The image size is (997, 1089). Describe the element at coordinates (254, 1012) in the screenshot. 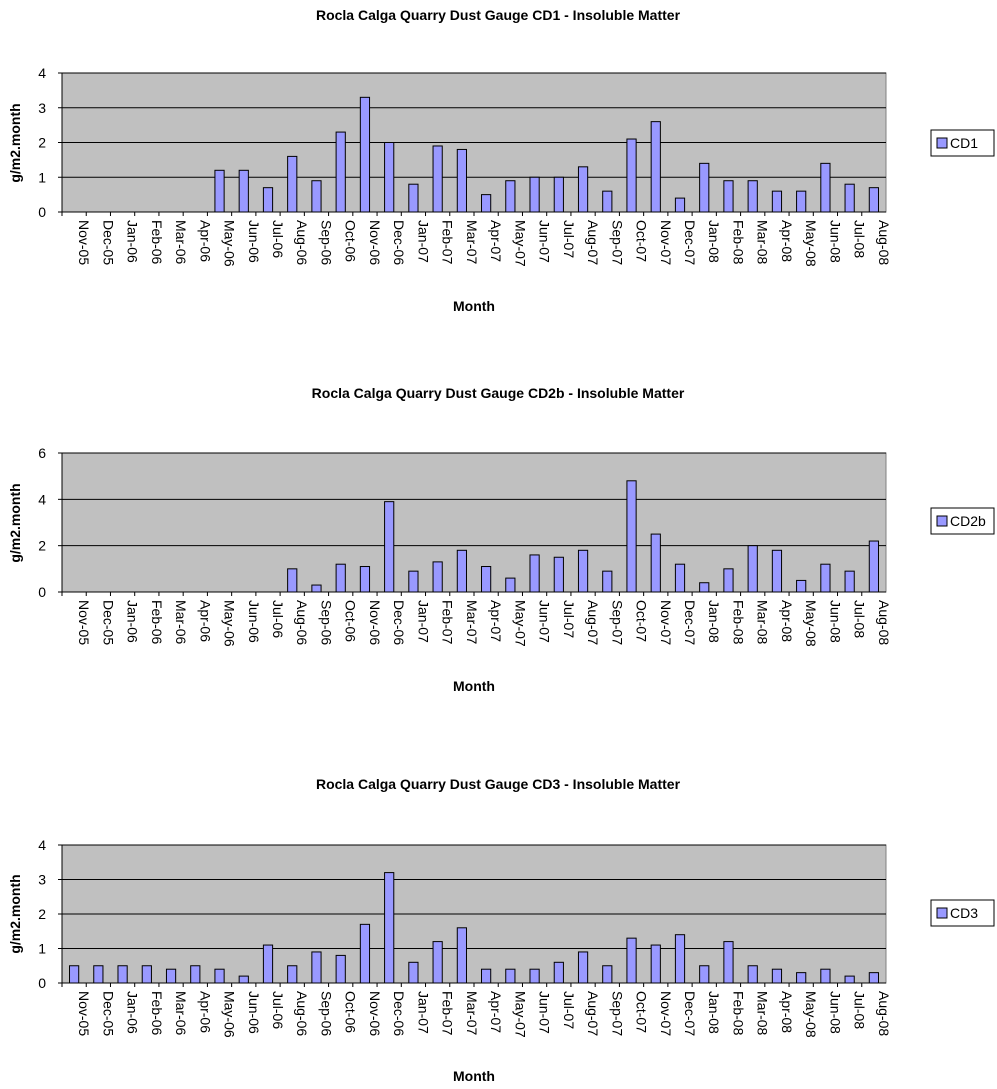

I see `x-tick-label: Jun-06` at that location.